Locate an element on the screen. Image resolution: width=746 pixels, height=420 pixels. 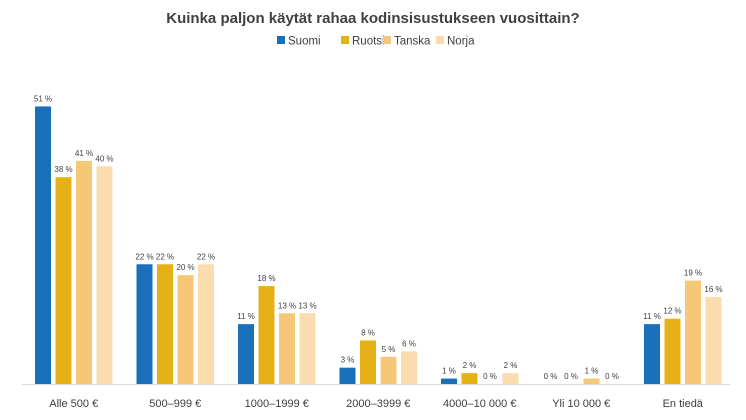
data-label-tanska-6: 19 % is located at coordinates (693, 273).